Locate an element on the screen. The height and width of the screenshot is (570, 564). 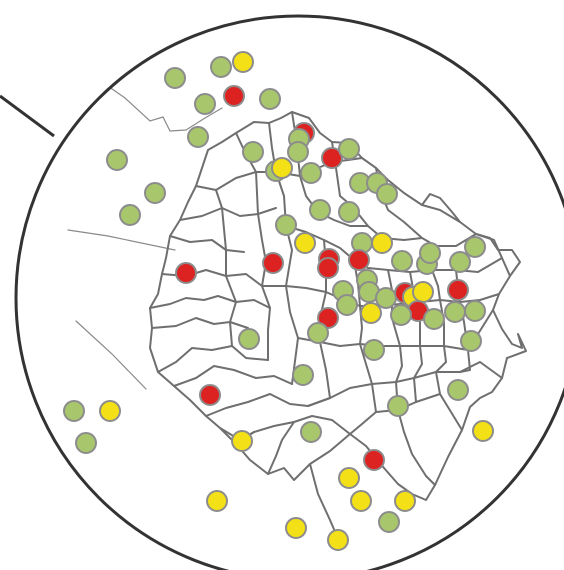
lens-handle is located at coordinates (27, 116).